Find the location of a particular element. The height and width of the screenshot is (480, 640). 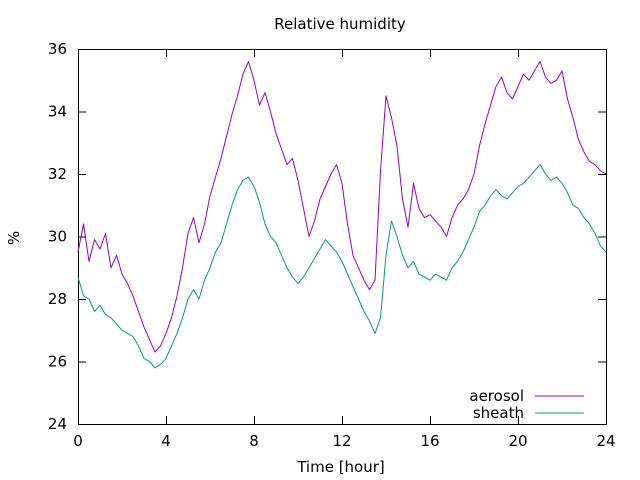

x-tick-label: 12 is located at coordinates (341, 441).